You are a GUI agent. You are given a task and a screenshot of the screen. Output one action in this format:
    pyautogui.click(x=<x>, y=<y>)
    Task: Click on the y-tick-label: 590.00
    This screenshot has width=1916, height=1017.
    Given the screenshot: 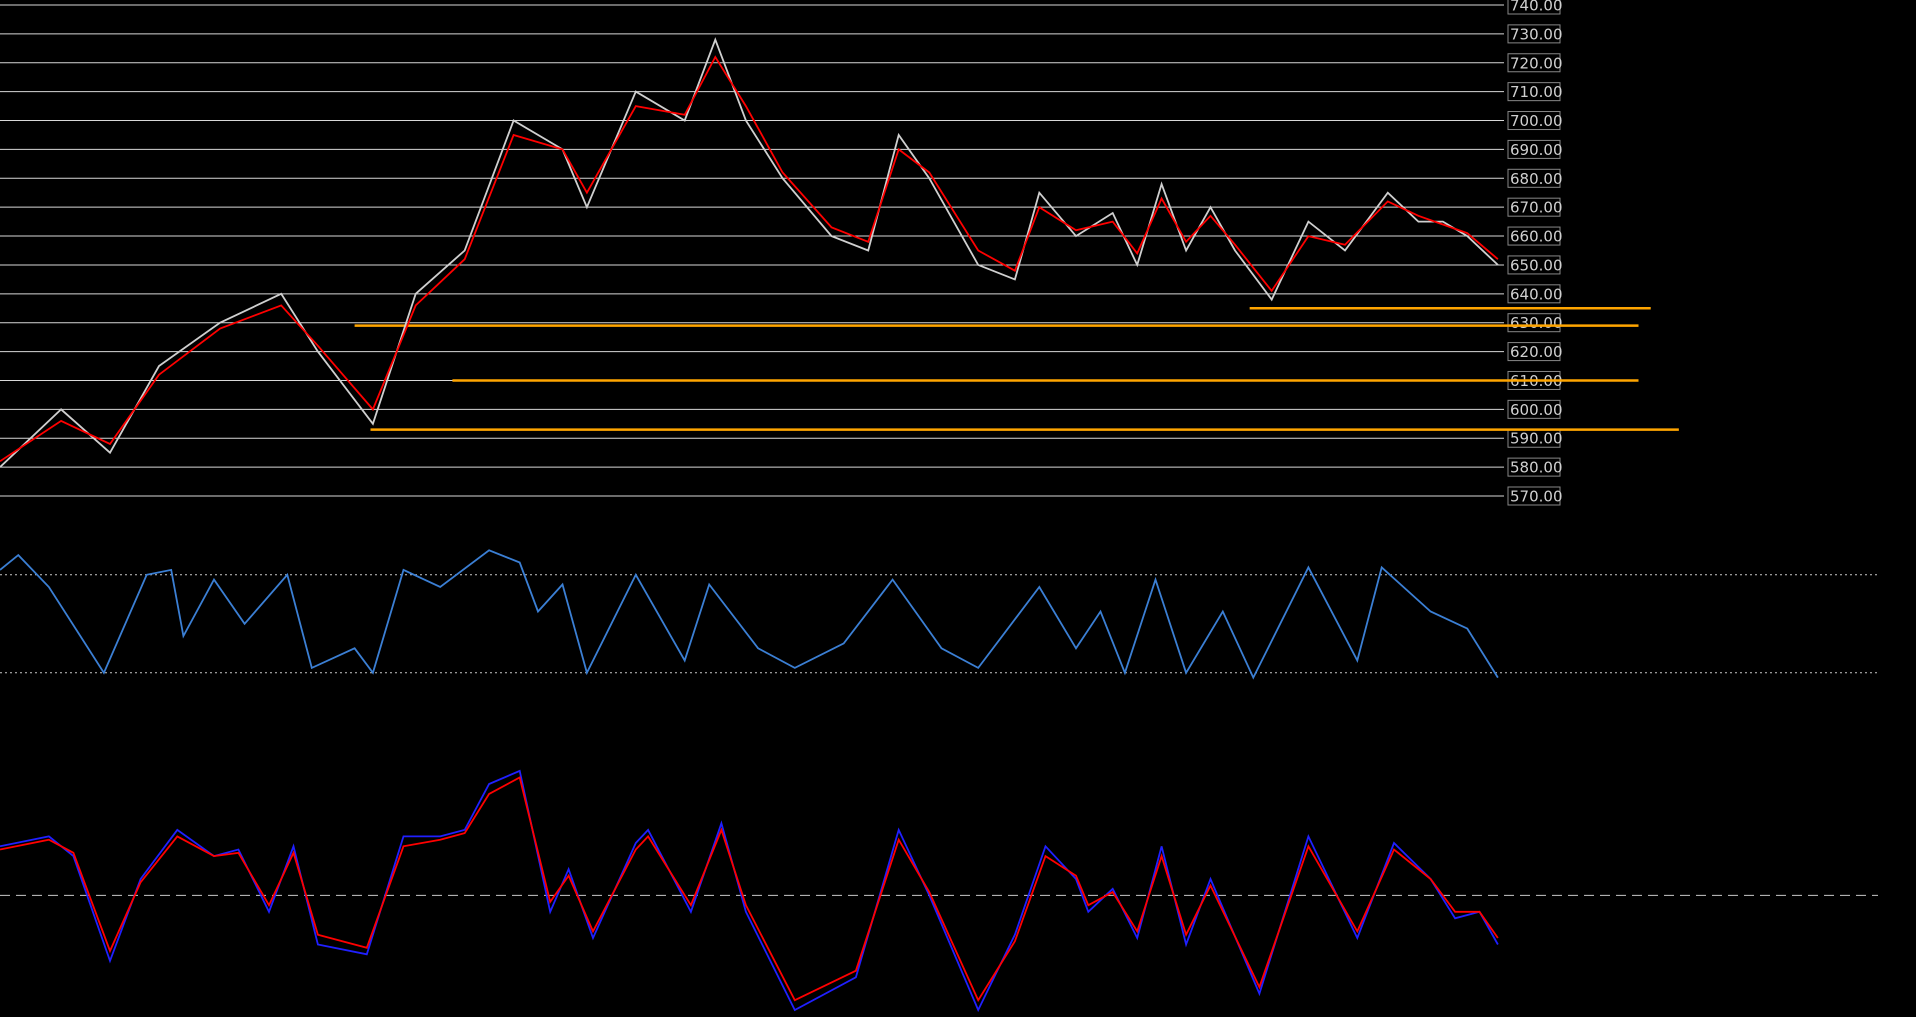 What is the action you would take?
    pyautogui.click(x=1536, y=439)
    